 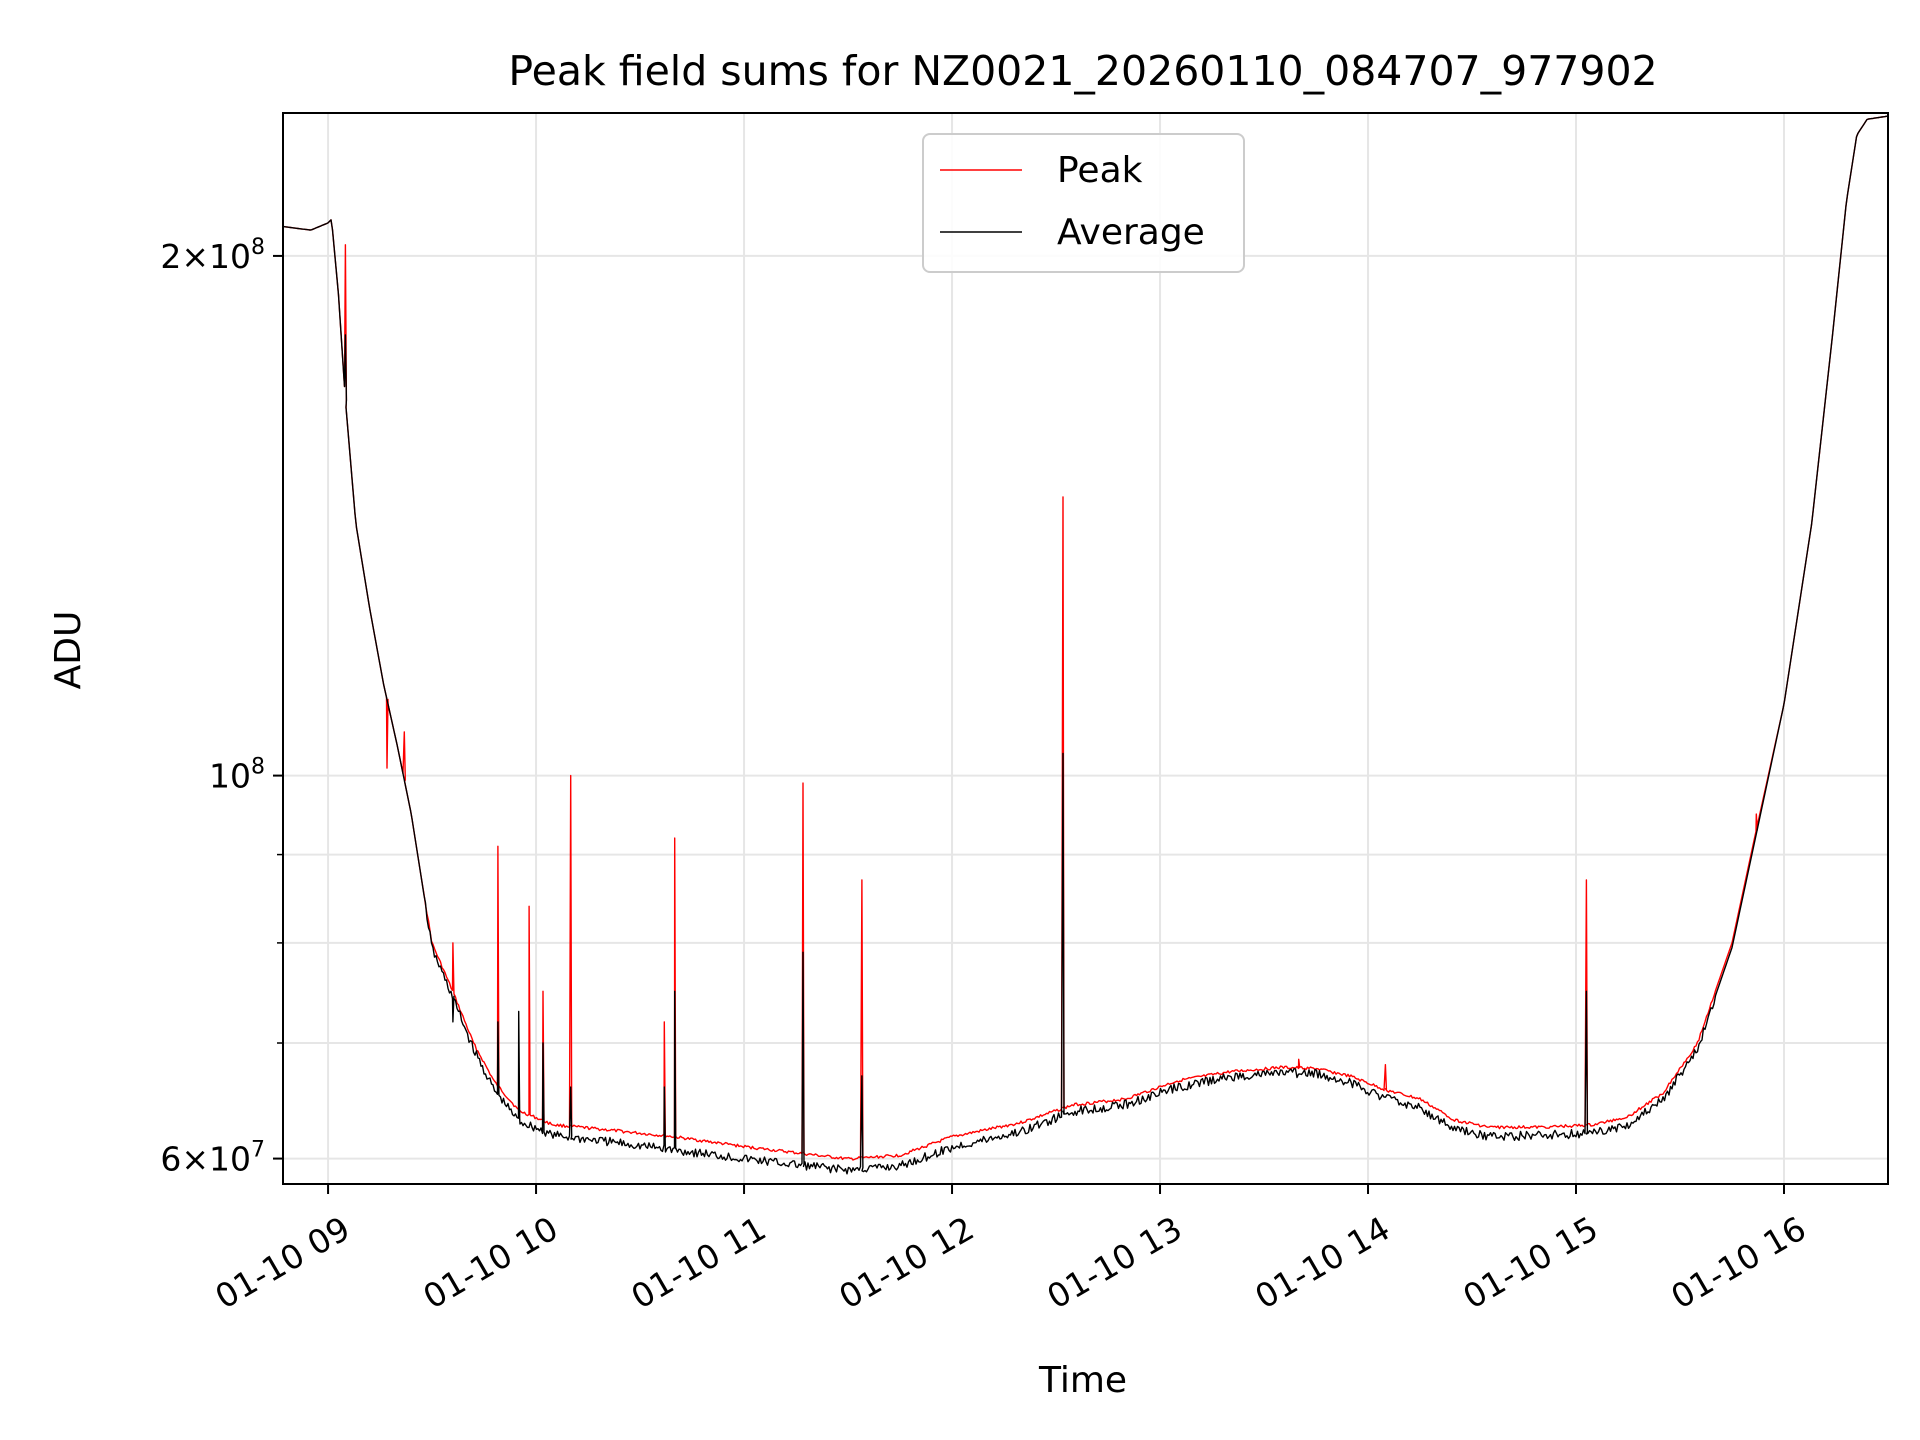 What do you see at coordinates (170, 256) in the screenshot?
I see `y-tick-mantissa: 2` at bounding box center [170, 256].